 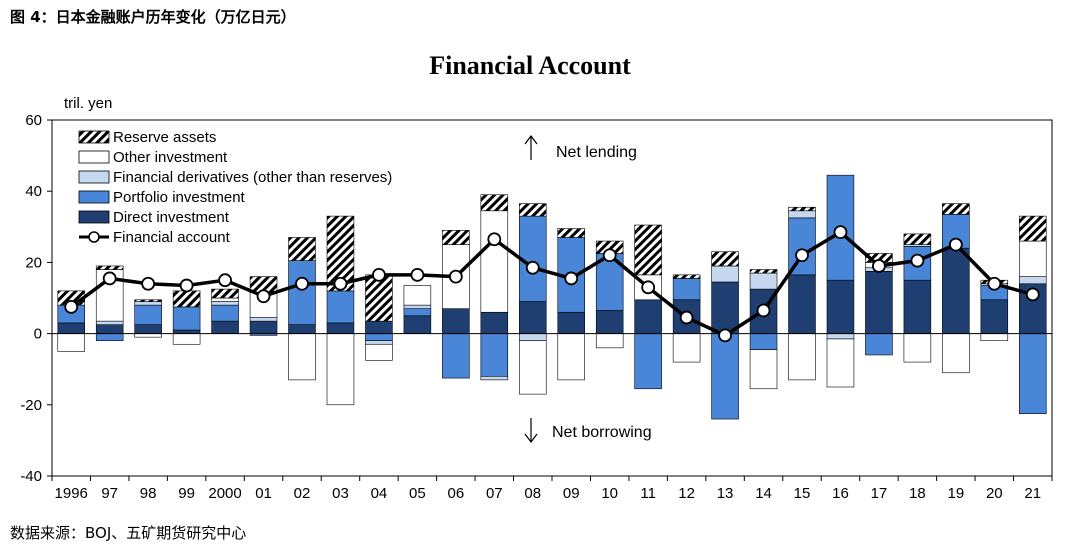 What do you see at coordinates (879, 493) in the screenshot?
I see `x-tick-label: 17` at bounding box center [879, 493].